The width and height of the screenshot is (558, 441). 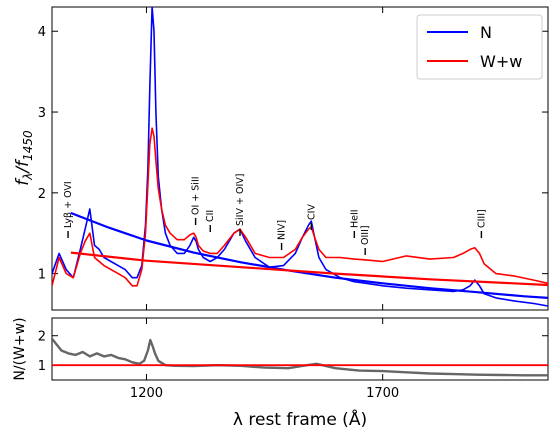 What do you see at coordinates (196, 195) in the screenshot?
I see `annotation-label: OI + SiII` at bounding box center [196, 195].